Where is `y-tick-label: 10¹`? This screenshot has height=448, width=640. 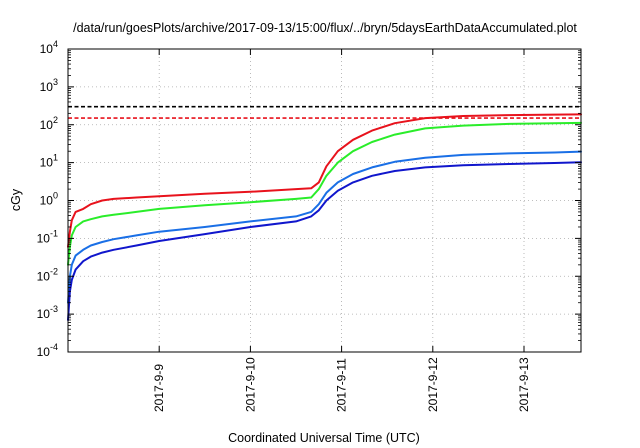 y-tick-label: 10¹ is located at coordinates (49, 161).